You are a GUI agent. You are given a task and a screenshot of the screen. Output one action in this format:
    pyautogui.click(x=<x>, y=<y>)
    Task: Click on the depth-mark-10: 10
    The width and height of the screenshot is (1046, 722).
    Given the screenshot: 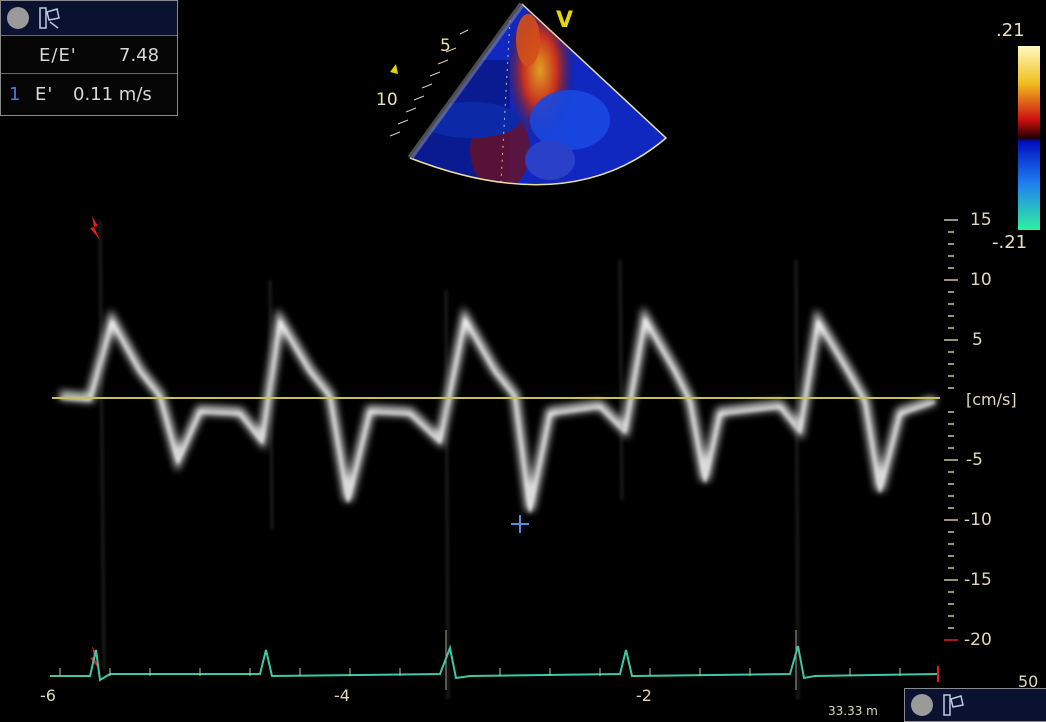 What is the action you would take?
    pyautogui.click(x=387, y=100)
    